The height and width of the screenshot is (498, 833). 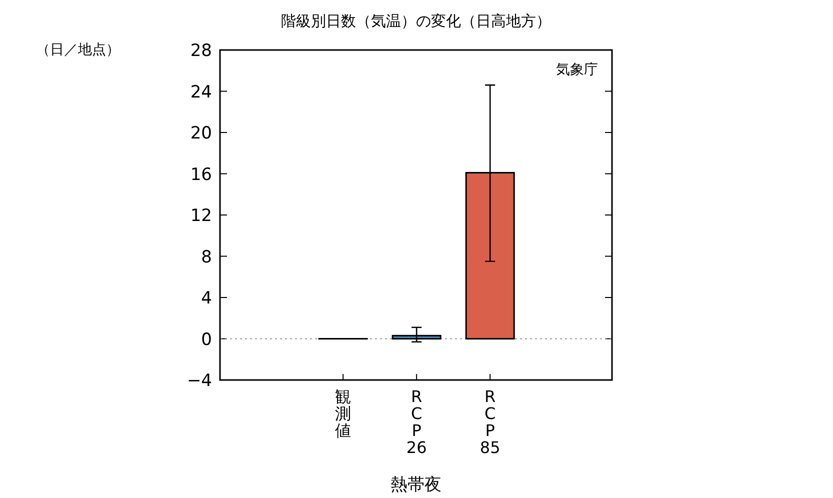 I want to click on x-axis-title: 熱帯夜, so click(x=416, y=485).